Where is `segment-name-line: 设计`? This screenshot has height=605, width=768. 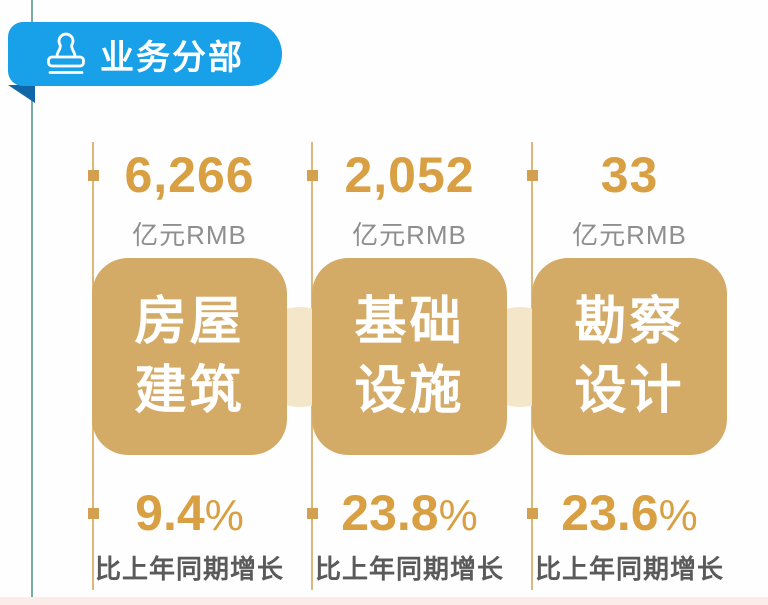
segment-name-line: 设计 is located at coordinates (629, 390).